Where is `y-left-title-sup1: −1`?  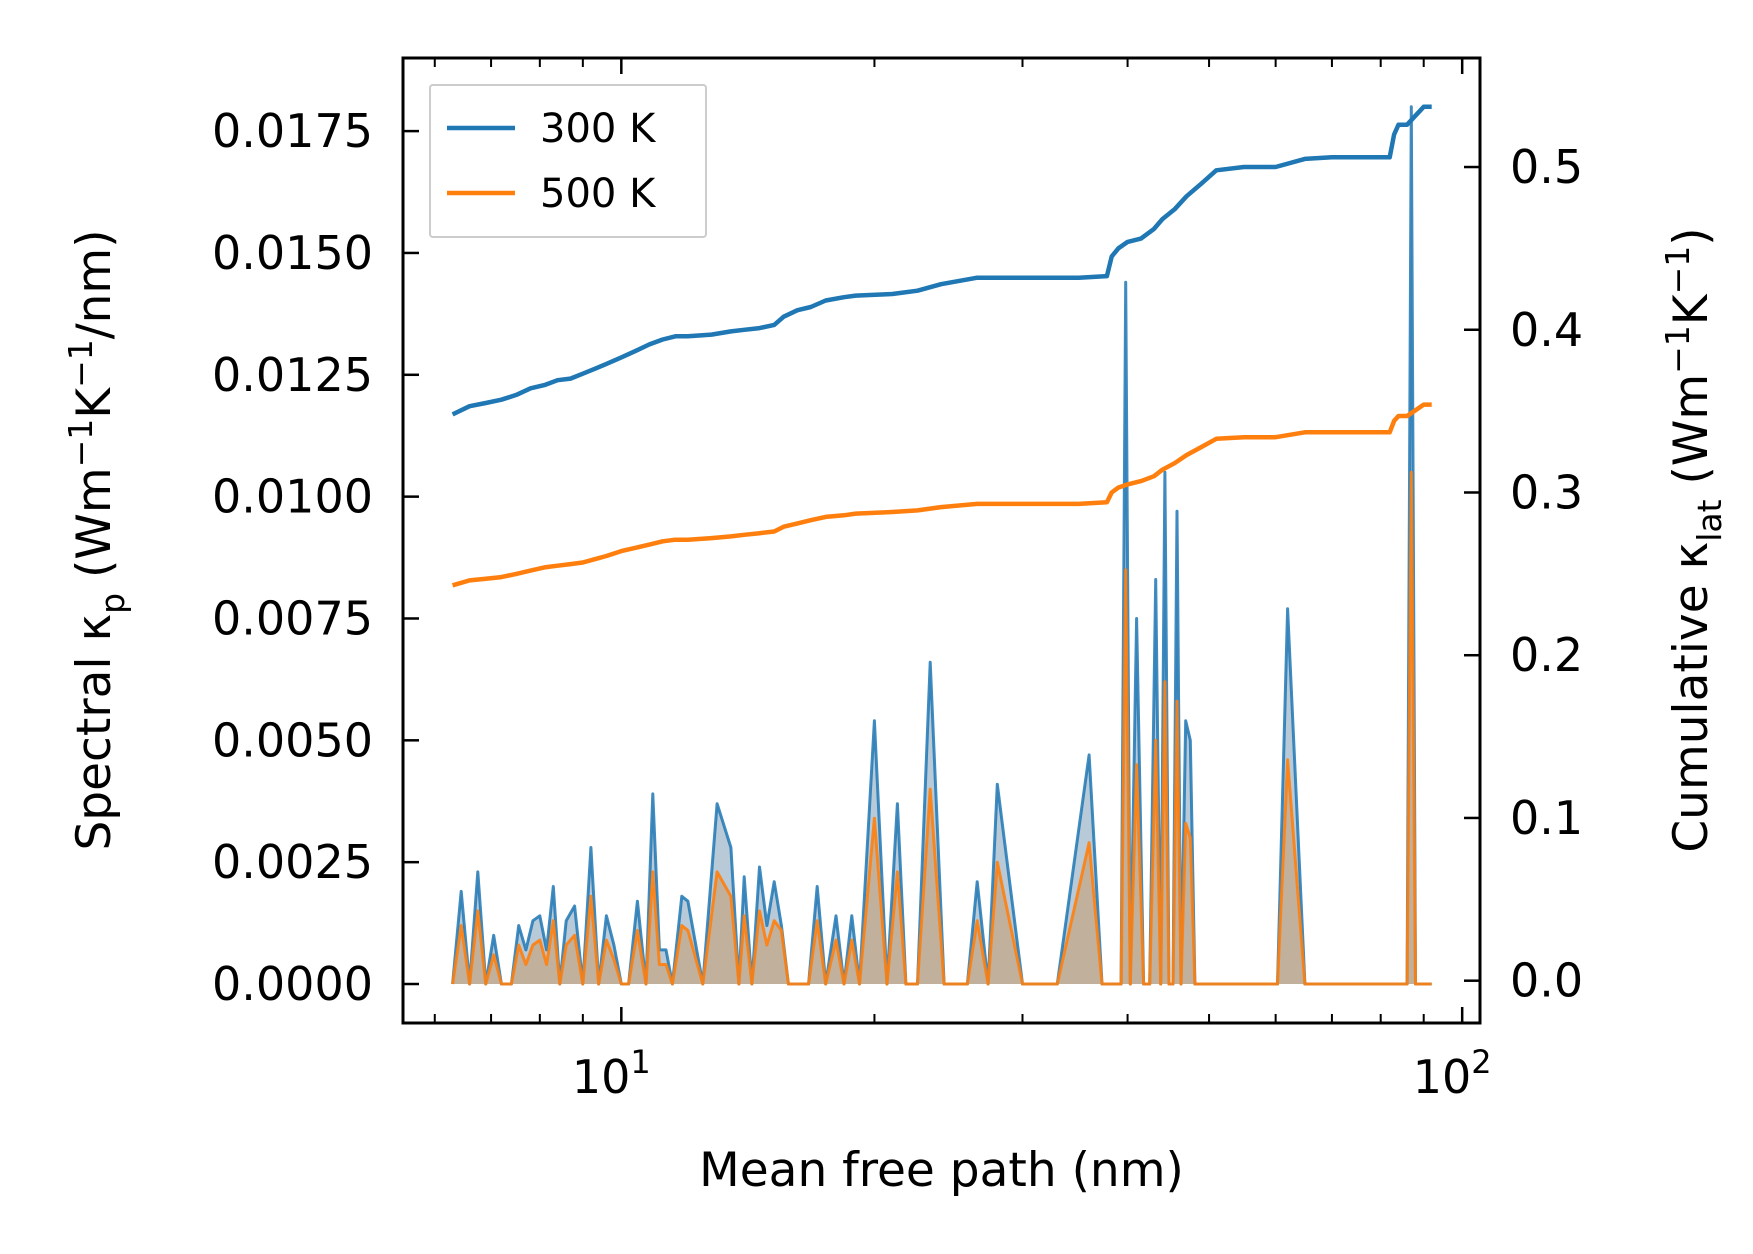
y-left-title-sup1: −1 is located at coordinates (80, 443).